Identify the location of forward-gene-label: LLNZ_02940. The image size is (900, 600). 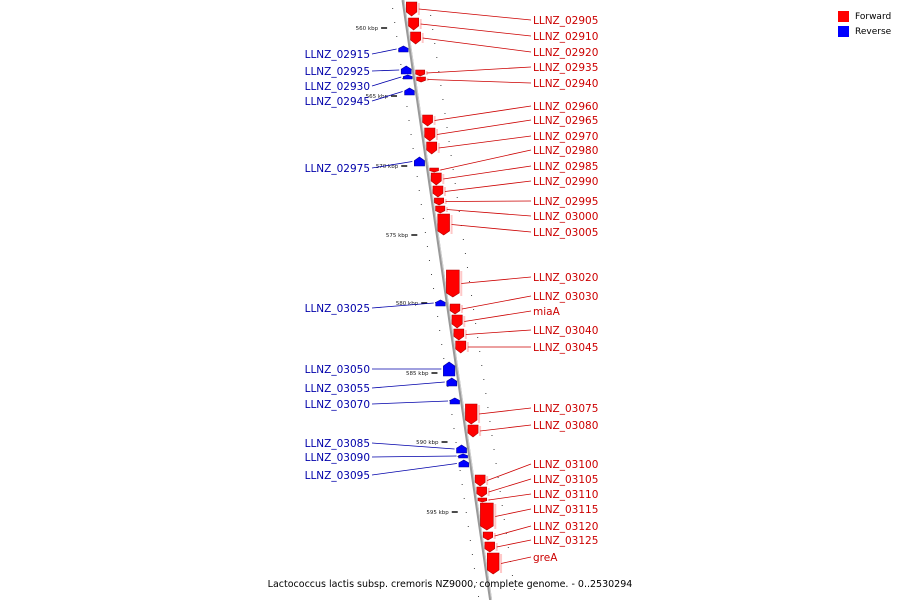
(565, 84).